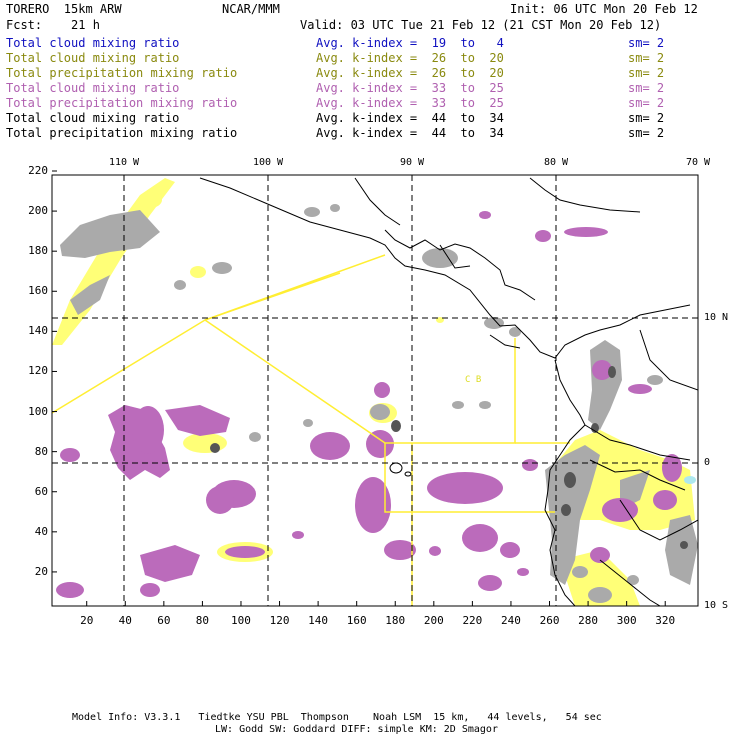  I want to click on bottom-tick-label: 200, so click(433, 620).